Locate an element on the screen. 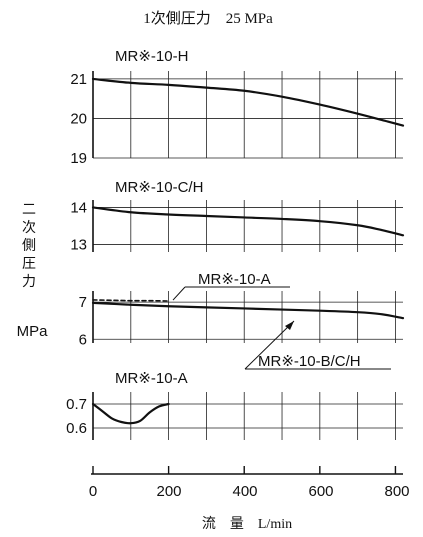 The image size is (423, 537). y-axis-title-char-5: 力 is located at coordinates (29, 282).